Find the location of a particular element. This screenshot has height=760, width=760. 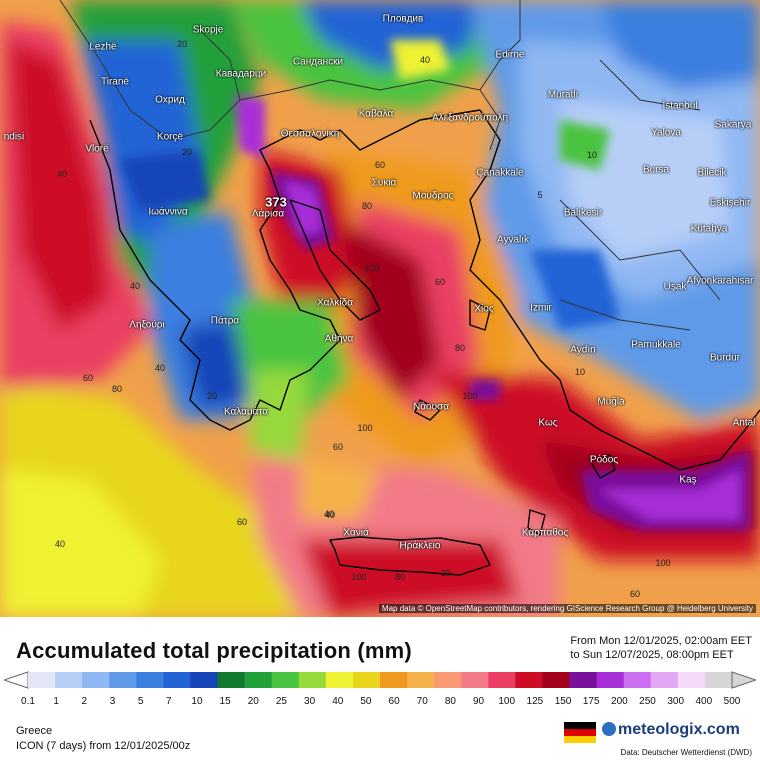

place-label: İstanbul is located at coordinates (680, 106).